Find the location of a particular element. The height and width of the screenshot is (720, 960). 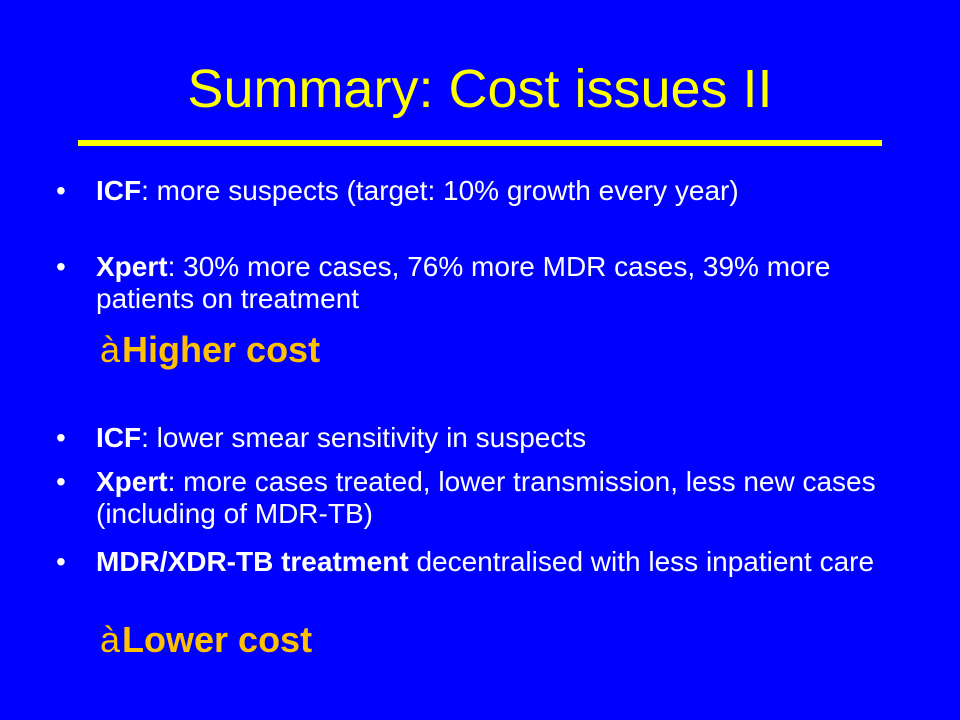

result-higher-cost: àHigher cost is located at coordinates (210, 350).